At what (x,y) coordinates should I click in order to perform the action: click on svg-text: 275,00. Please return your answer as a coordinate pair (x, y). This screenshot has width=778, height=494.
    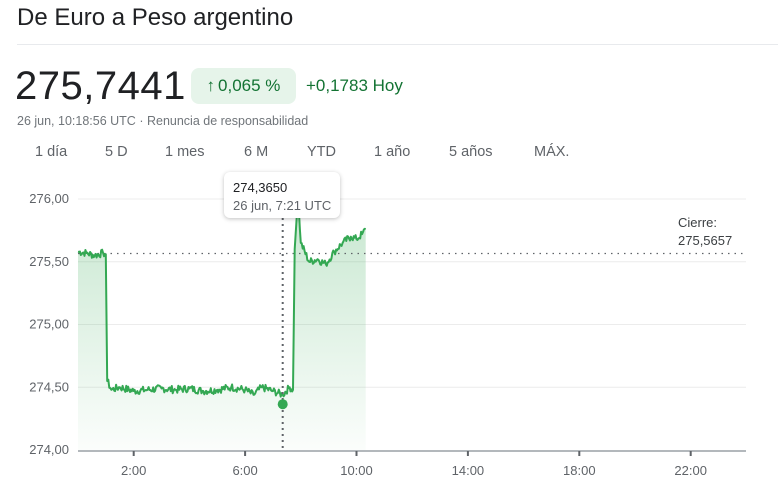
    Looking at the image, I should click on (49, 324).